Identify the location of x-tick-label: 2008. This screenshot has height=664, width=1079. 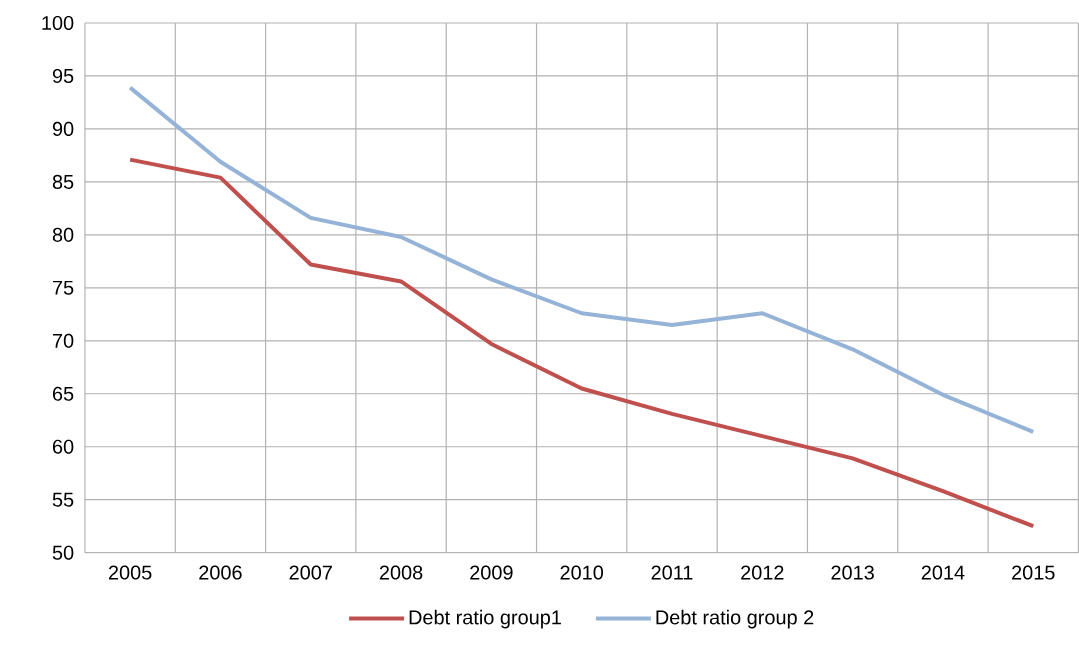
(401, 572).